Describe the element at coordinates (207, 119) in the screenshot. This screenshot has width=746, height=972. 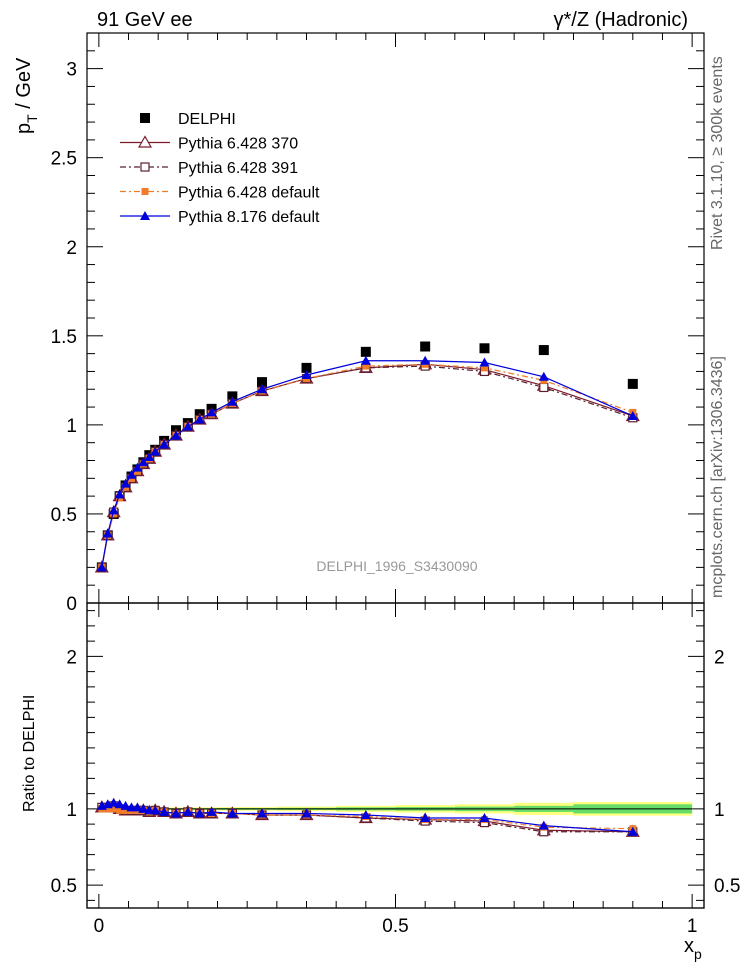
I see `legend-label: DELPHI` at that location.